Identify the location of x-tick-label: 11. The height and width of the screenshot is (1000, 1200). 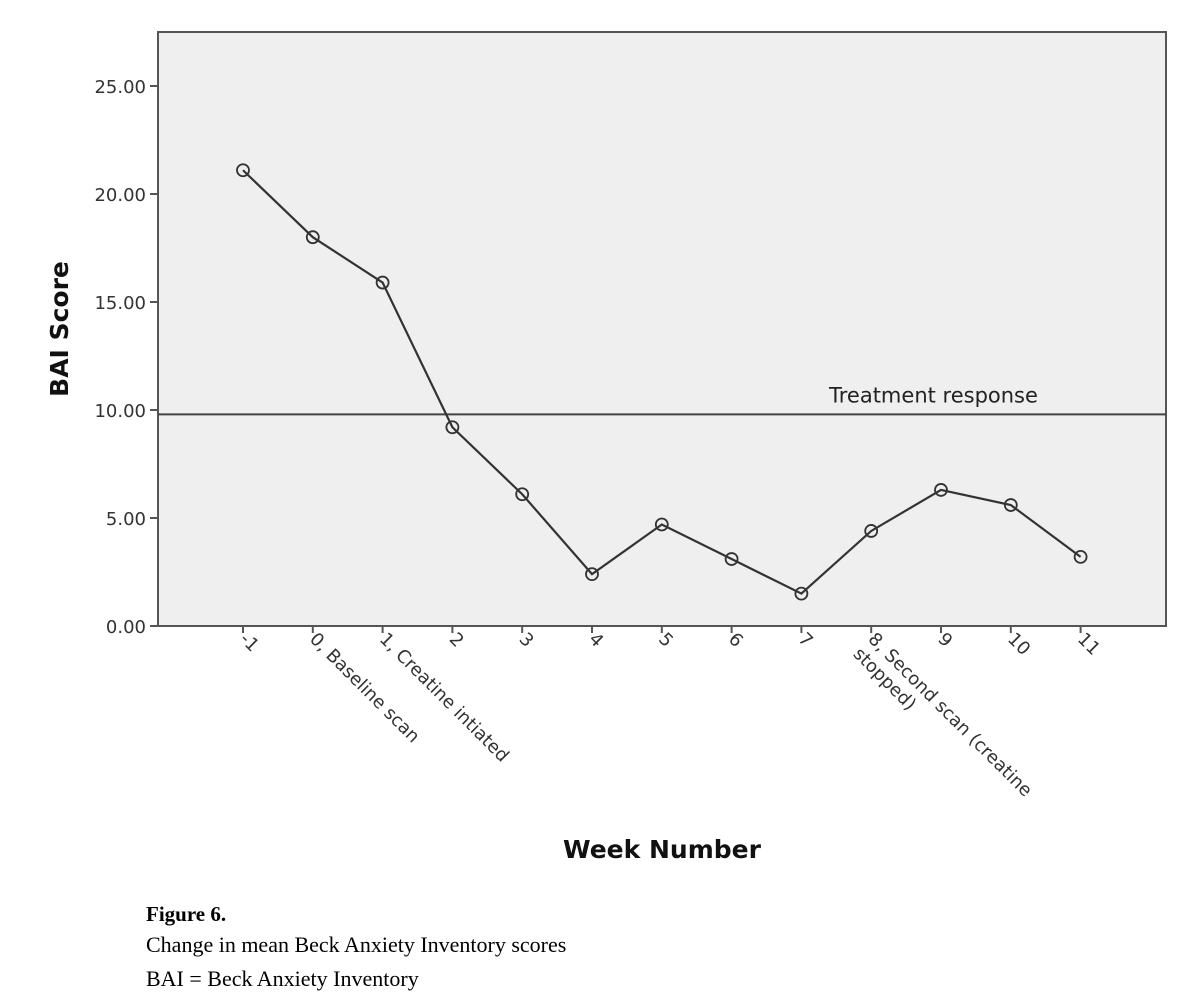
(1088, 644).